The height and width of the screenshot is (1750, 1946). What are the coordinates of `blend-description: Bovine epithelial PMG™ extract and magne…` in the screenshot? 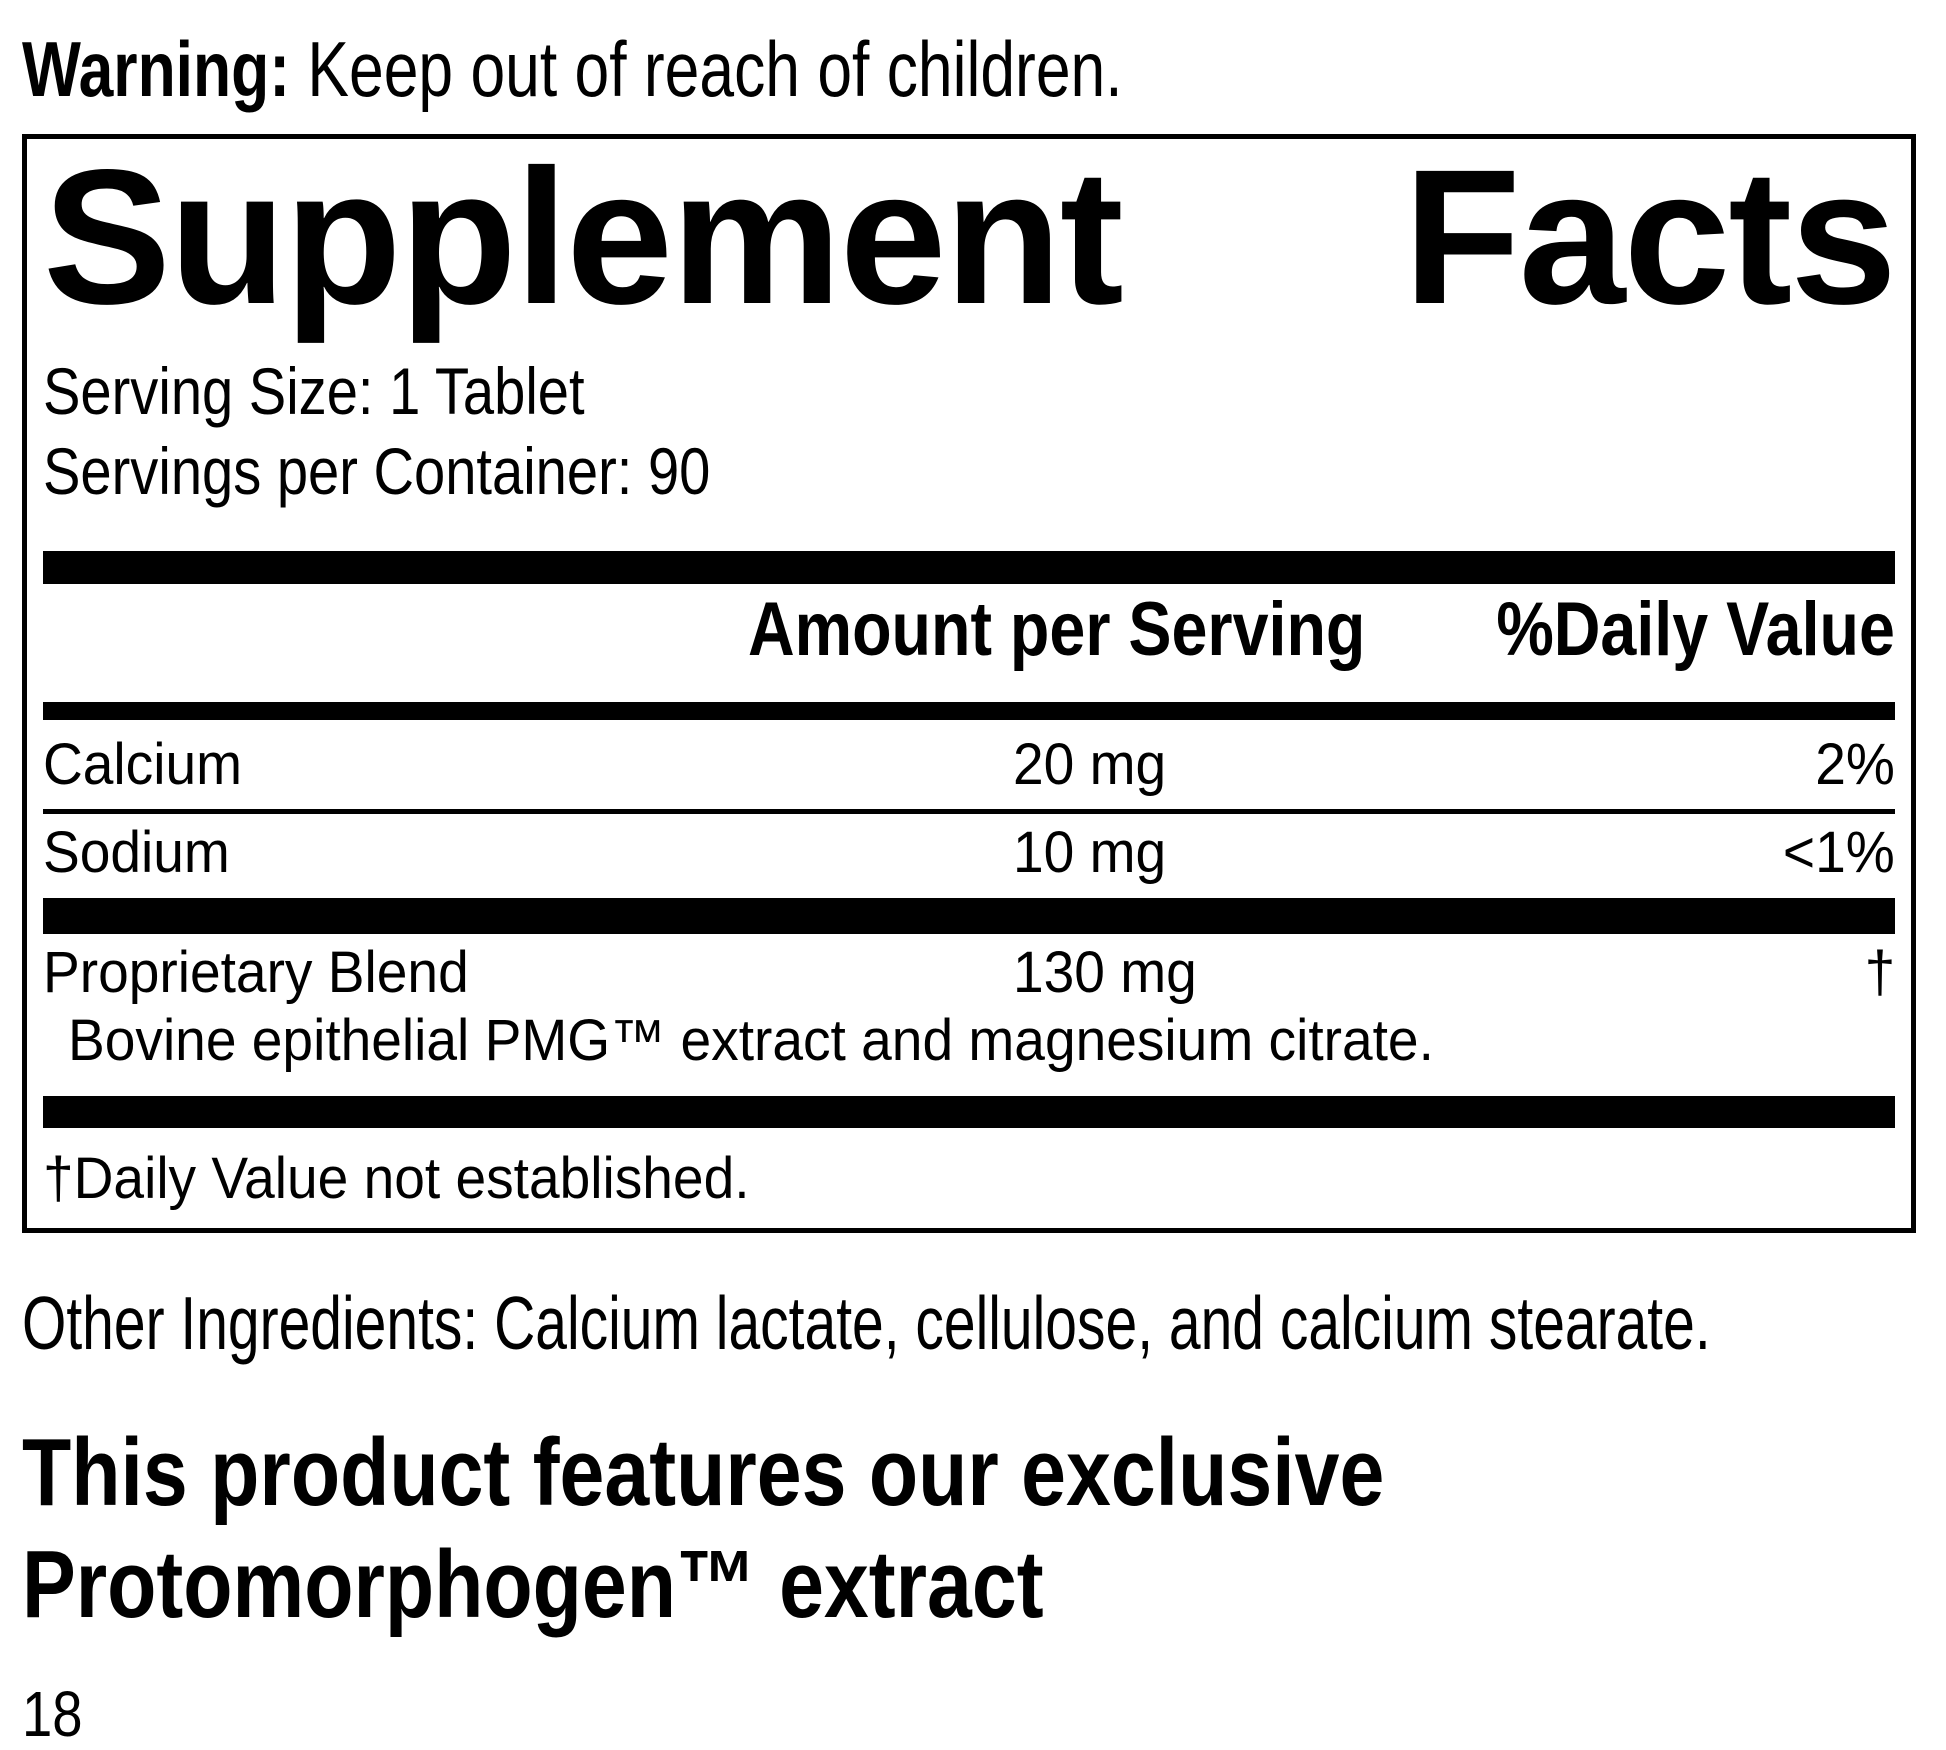 It's located at (751, 1040).